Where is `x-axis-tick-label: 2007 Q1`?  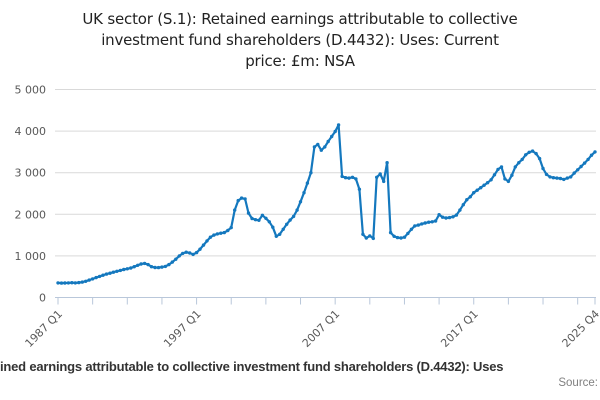 x-axis-tick-label: 2007 Q1 is located at coordinates (321, 328).